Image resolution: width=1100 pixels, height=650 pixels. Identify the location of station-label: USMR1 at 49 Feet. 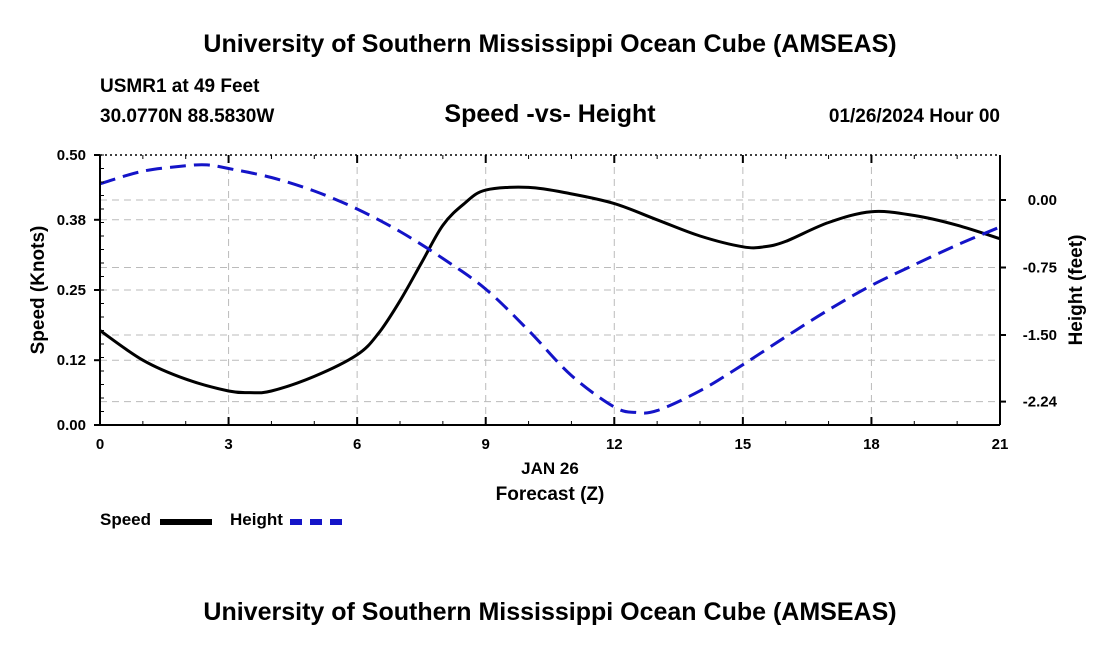
(180, 86).